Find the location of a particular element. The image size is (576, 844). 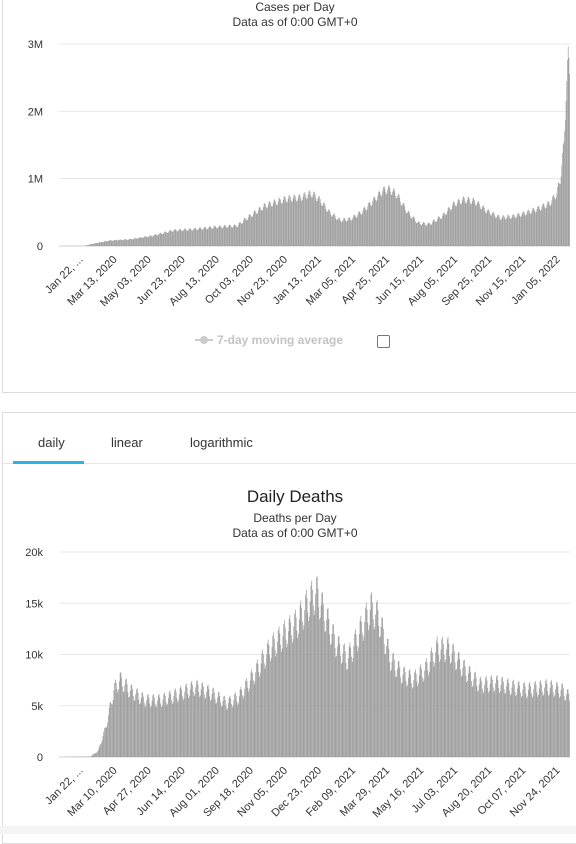

chart-subtitle-date: Data as of 0:00 GMT+0 is located at coordinates (294, 533).